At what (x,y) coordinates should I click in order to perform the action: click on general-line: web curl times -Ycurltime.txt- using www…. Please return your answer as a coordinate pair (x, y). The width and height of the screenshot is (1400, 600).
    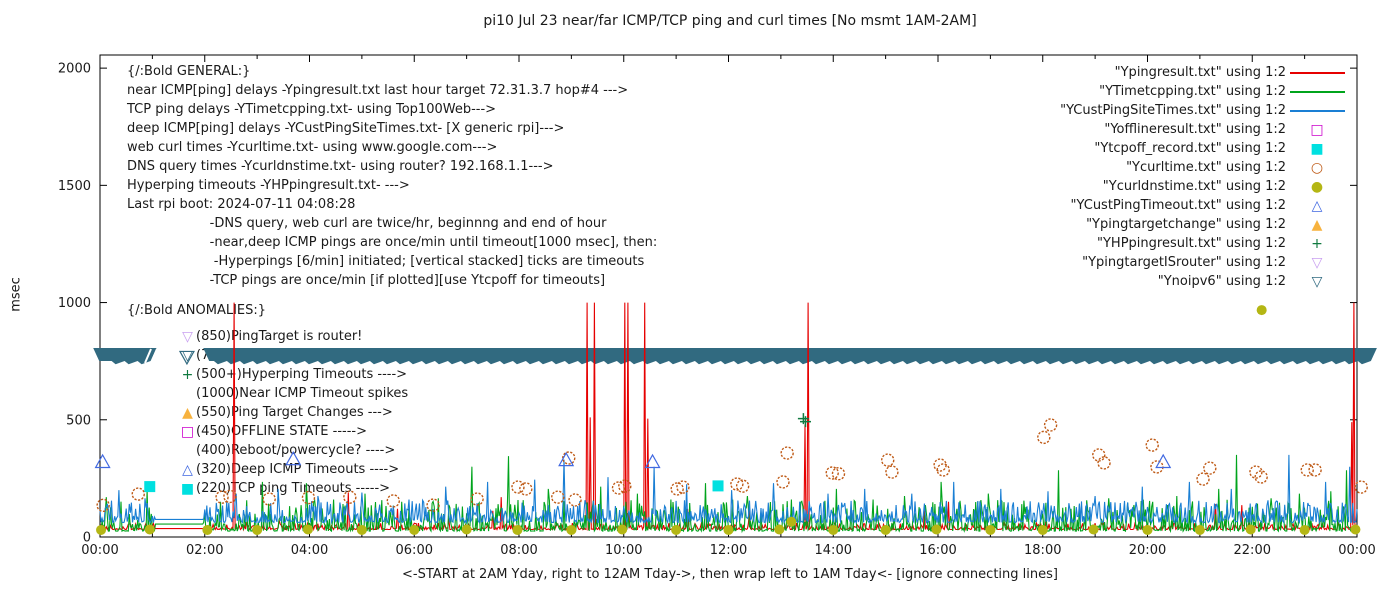
    Looking at the image, I should click on (312, 147).